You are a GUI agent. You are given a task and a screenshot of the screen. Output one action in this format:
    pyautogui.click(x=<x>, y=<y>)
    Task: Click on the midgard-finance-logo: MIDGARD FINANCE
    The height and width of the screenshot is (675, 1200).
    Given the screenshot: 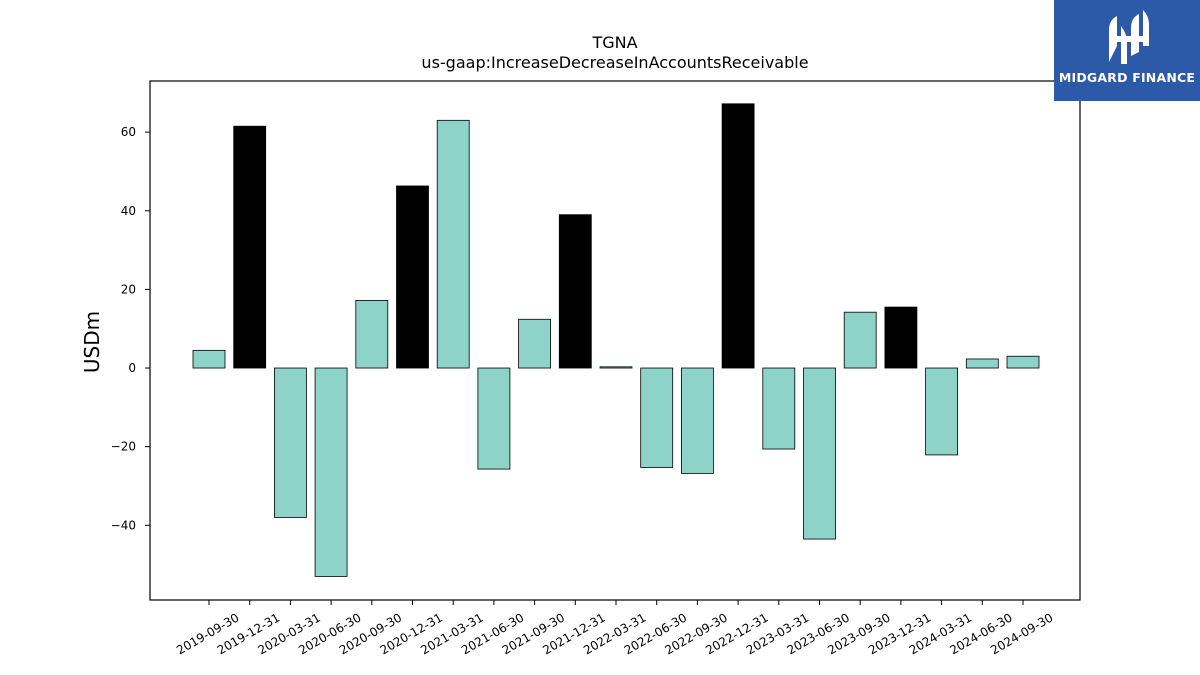 What is the action you would take?
    pyautogui.click(x=1127, y=50)
    